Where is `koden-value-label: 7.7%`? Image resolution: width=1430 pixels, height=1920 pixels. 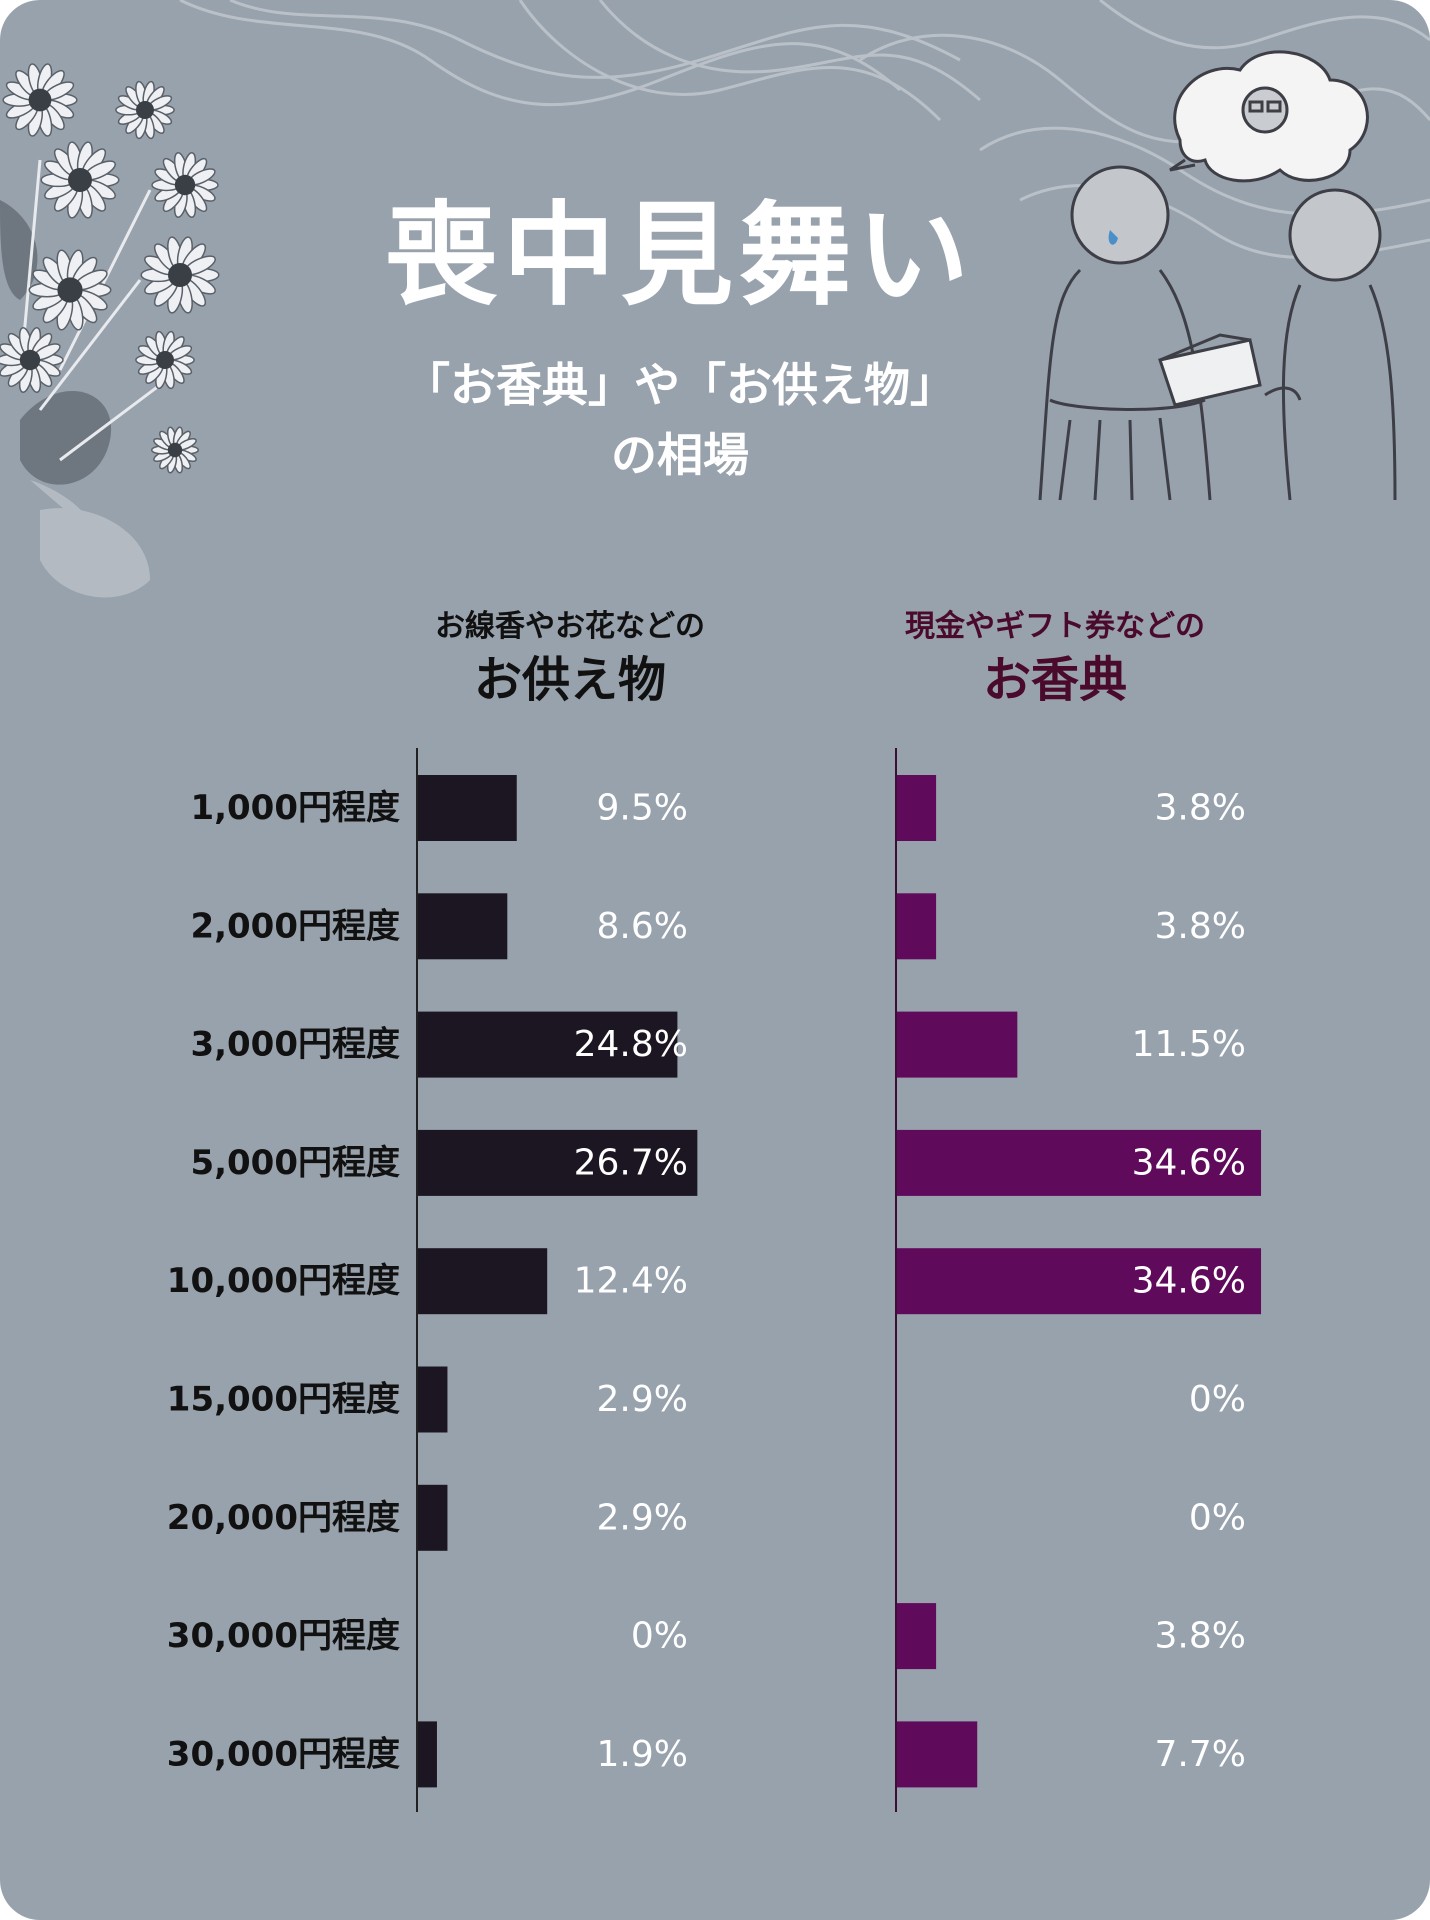
koden-value-label: 7.7% is located at coordinates (1200, 1754).